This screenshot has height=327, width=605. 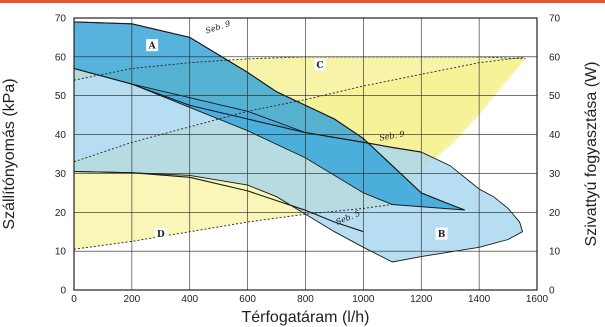 What do you see at coordinates (74, 299) in the screenshot?
I see `x-tick-0: 0` at bounding box center [74, 299].